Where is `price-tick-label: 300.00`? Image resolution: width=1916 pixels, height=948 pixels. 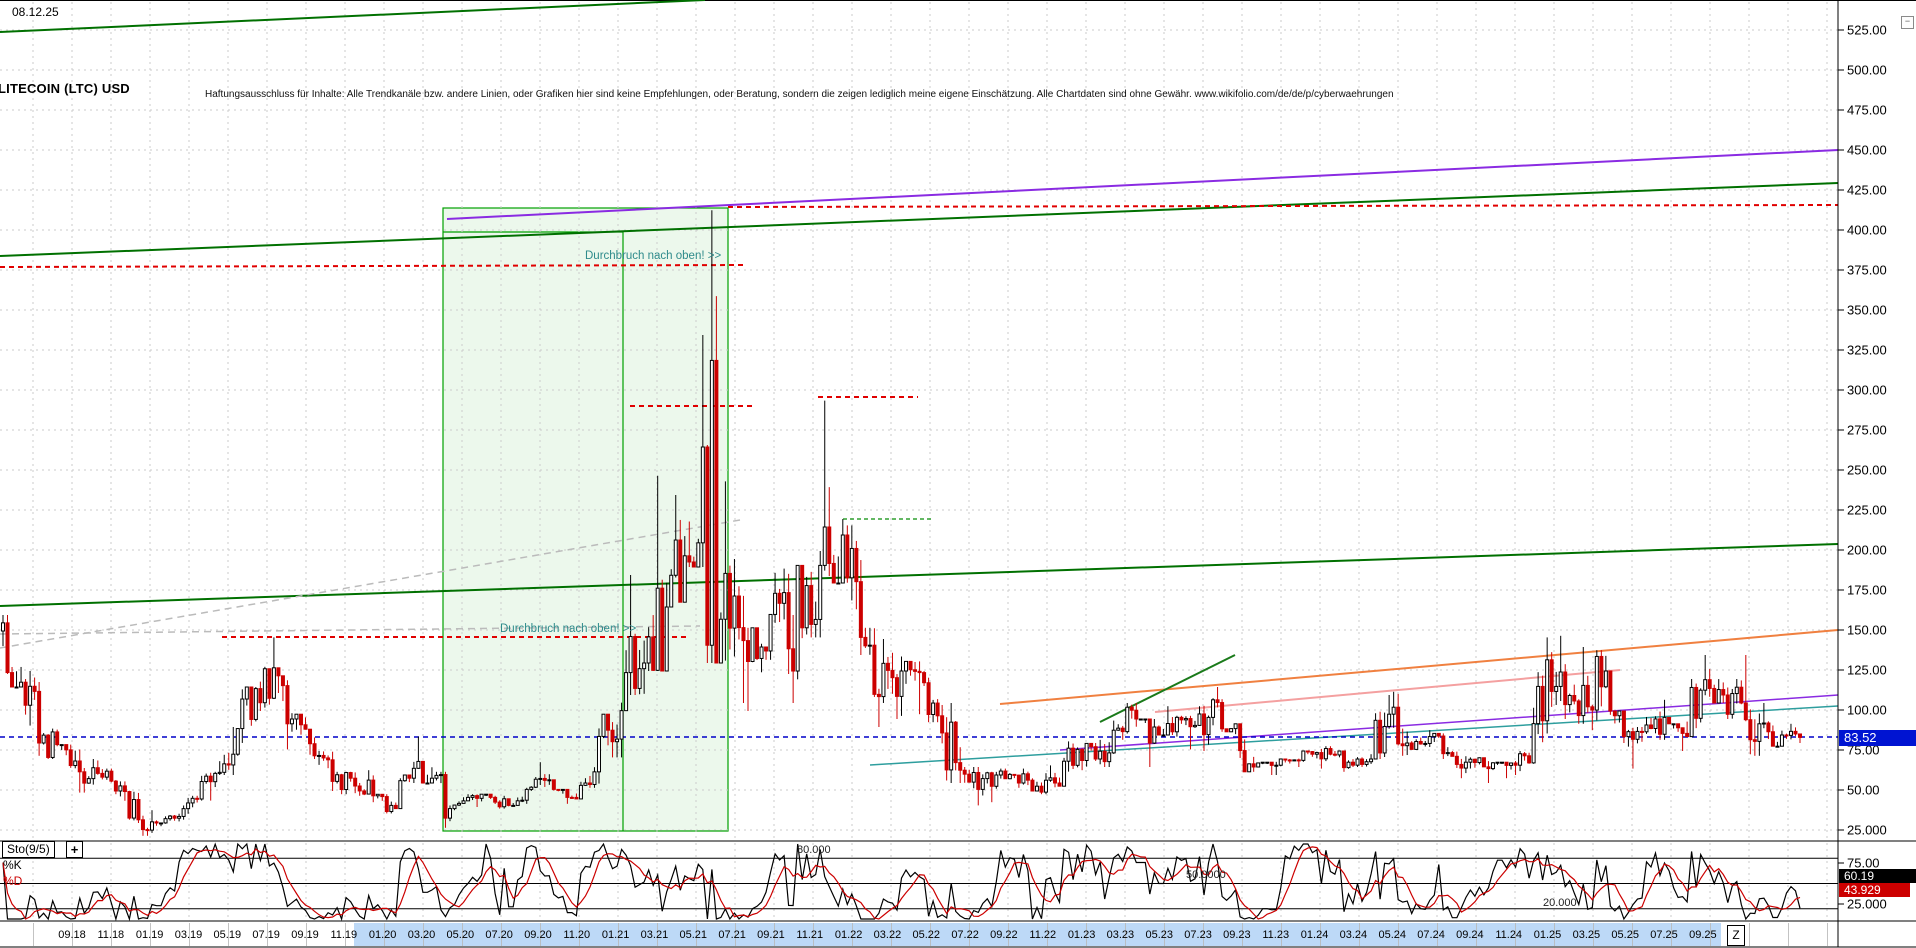
price-tick-label: 300.00 is located at coordinates (1867, 390).